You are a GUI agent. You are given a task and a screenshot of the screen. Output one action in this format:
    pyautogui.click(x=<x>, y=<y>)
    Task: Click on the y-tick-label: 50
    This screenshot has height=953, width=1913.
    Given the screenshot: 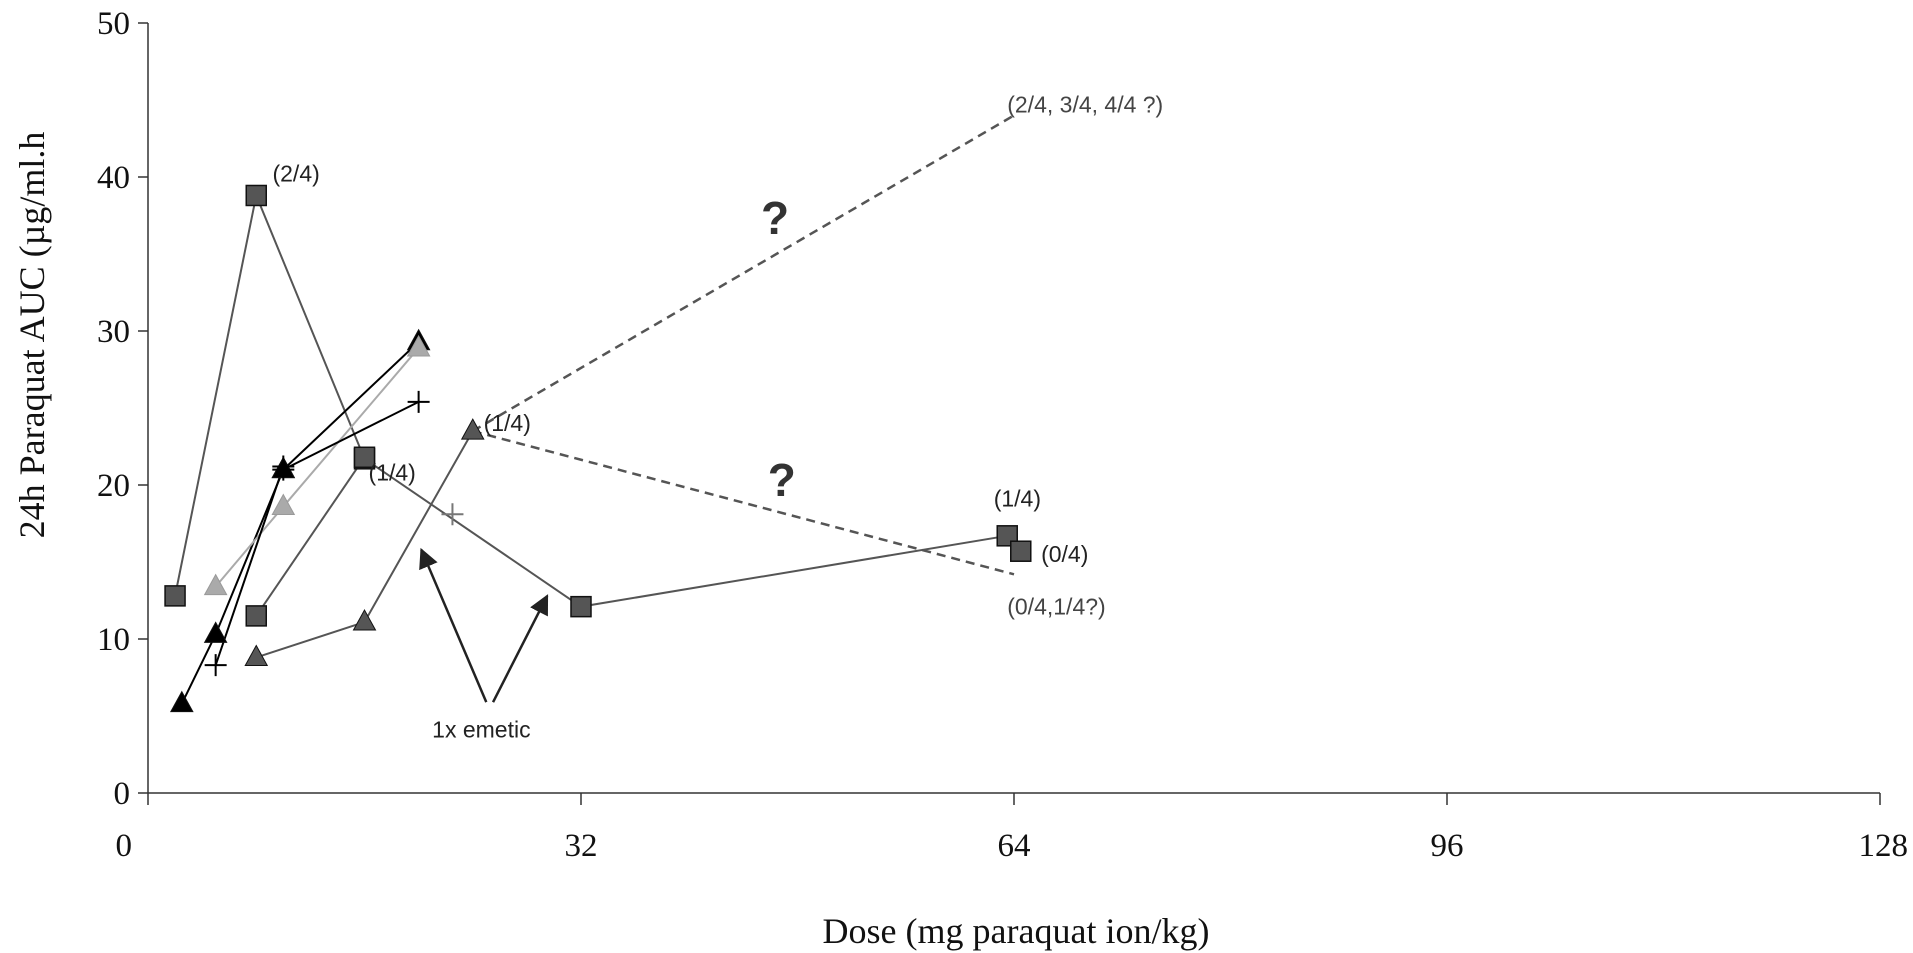 What is the action you would take?
    pyautogui.click(x=113, y=24)
    